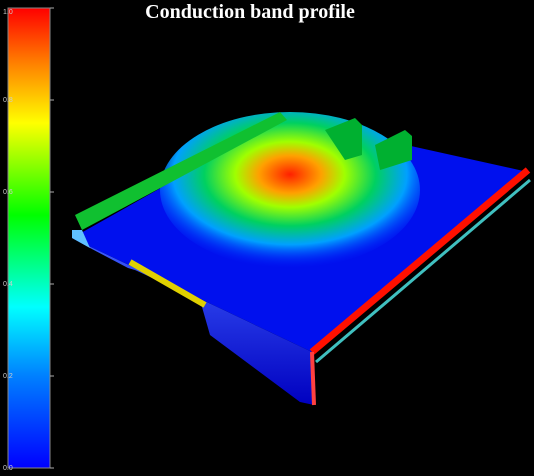 This screenshot has height=476, width=534. Describe the element at coordinates (8, 12) in the screenshot. I see `colorbar-tick-label: 1.0` at that location.